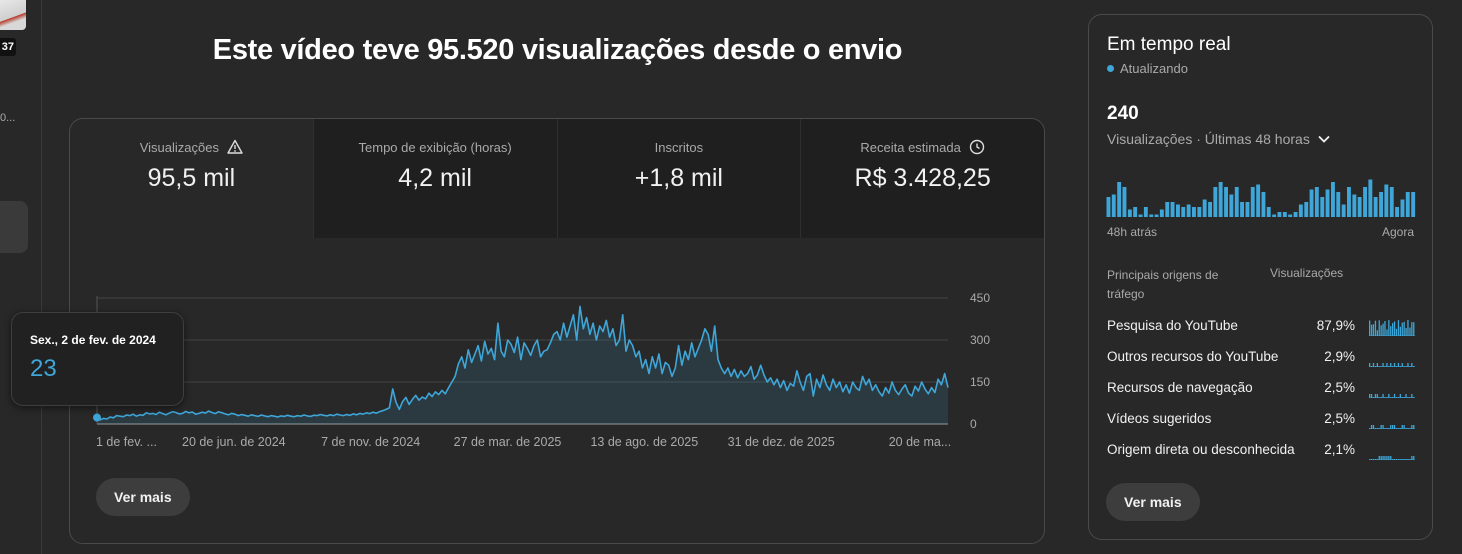 Image resolution: width=1462 pixels, height=554 pixels. Describe the element at coordinates (97, 417) in the screenshot. I see `tooltip-point` at that location.